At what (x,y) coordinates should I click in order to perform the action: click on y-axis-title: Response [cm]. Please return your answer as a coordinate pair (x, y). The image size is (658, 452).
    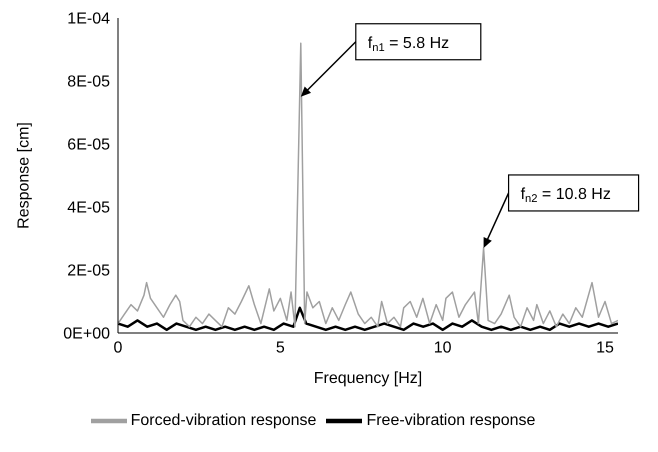
    Looking at the image, I should click on (24, 175).